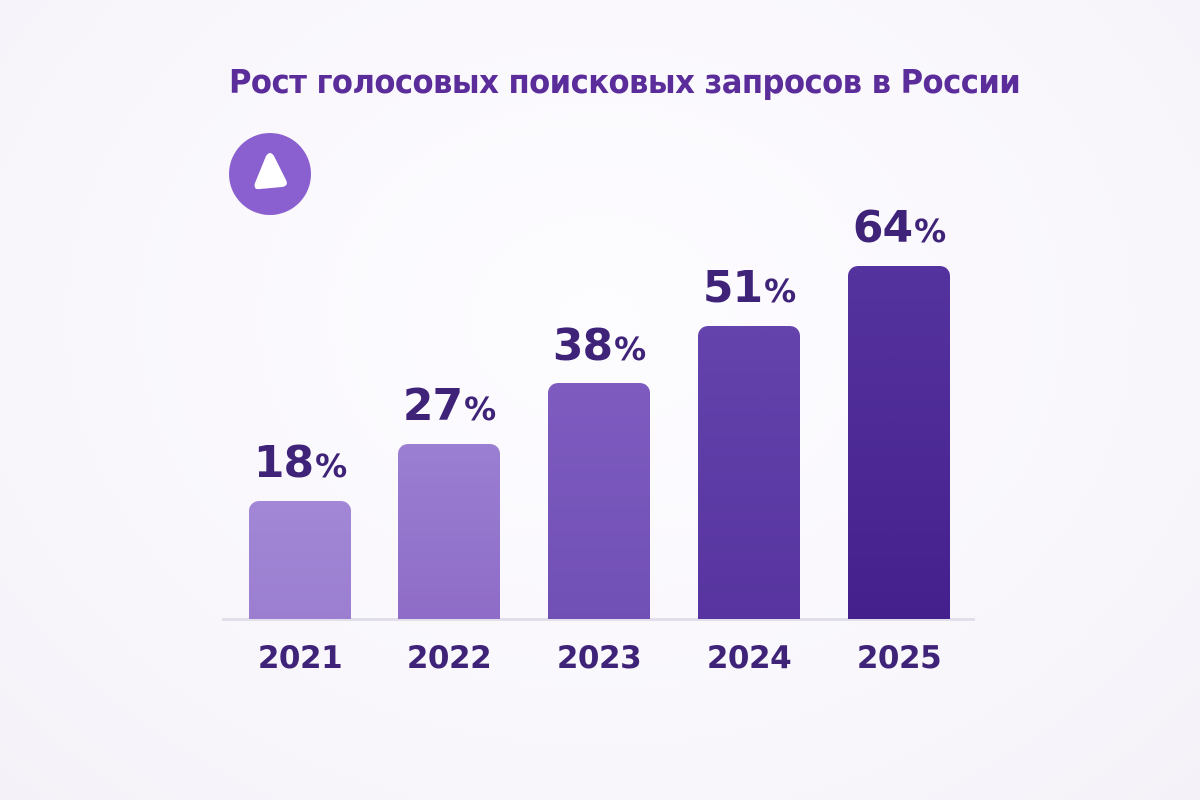 This screenshot has width=1200, height=800. I want to click on bar-2023, so click(599, 501).